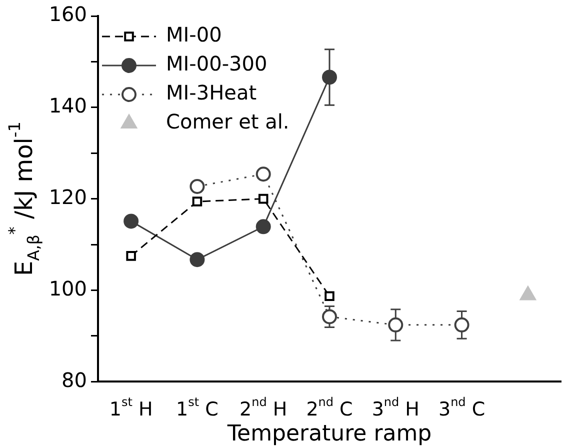 The width and height of the screenshot is (571, 448). Describe the element at coordinates (67, 288) in the screenshot. I see `y-tick-label: 100` at that location.